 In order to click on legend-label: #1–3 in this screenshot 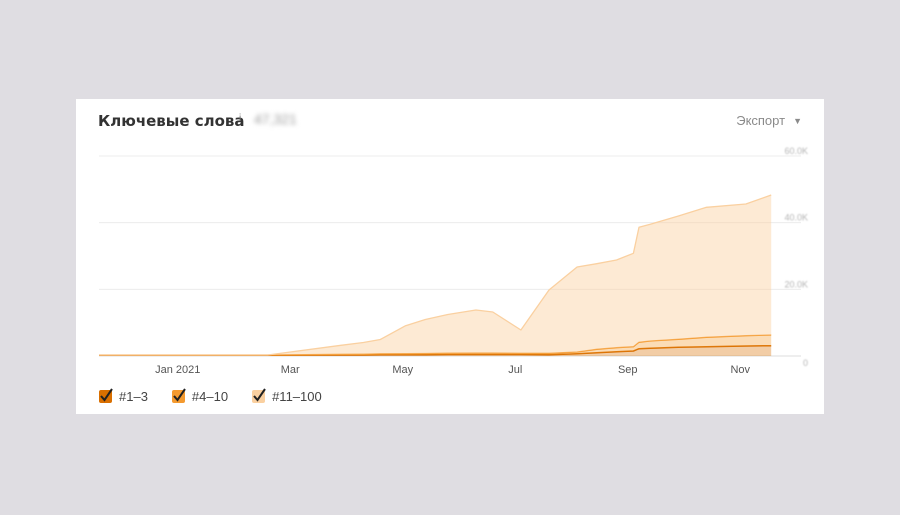, I will do `click(133, 396)`.